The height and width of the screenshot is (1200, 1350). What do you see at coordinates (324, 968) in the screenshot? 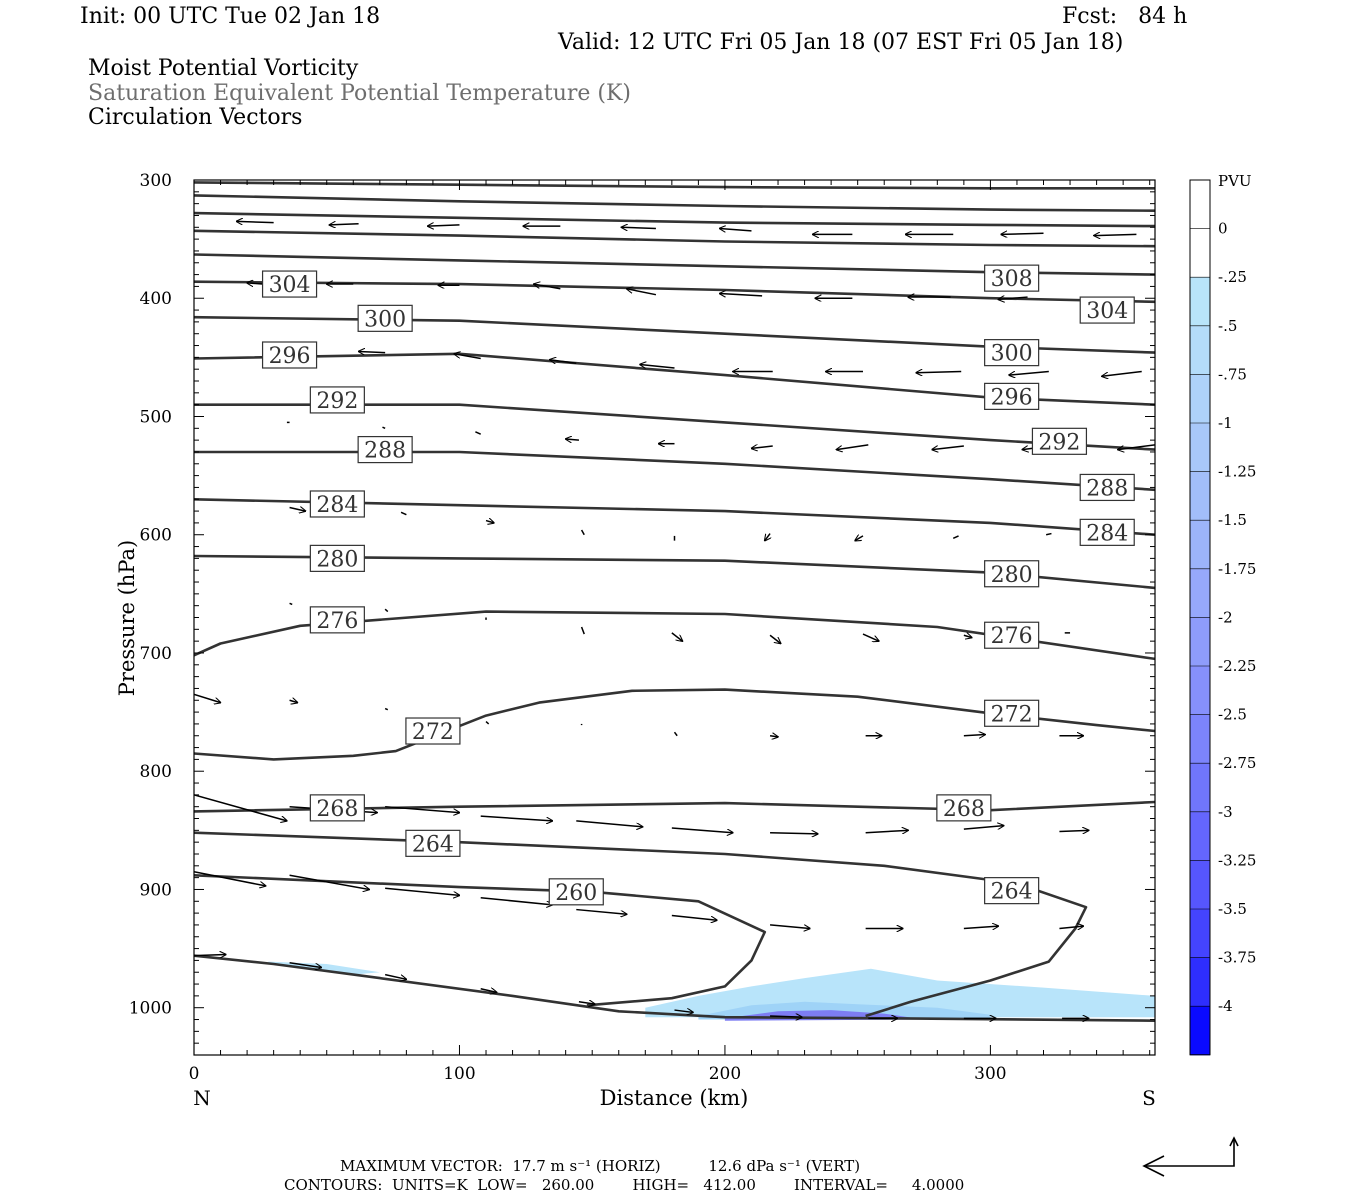
I see `pv-fill-light` at bounding box center [324, 968].